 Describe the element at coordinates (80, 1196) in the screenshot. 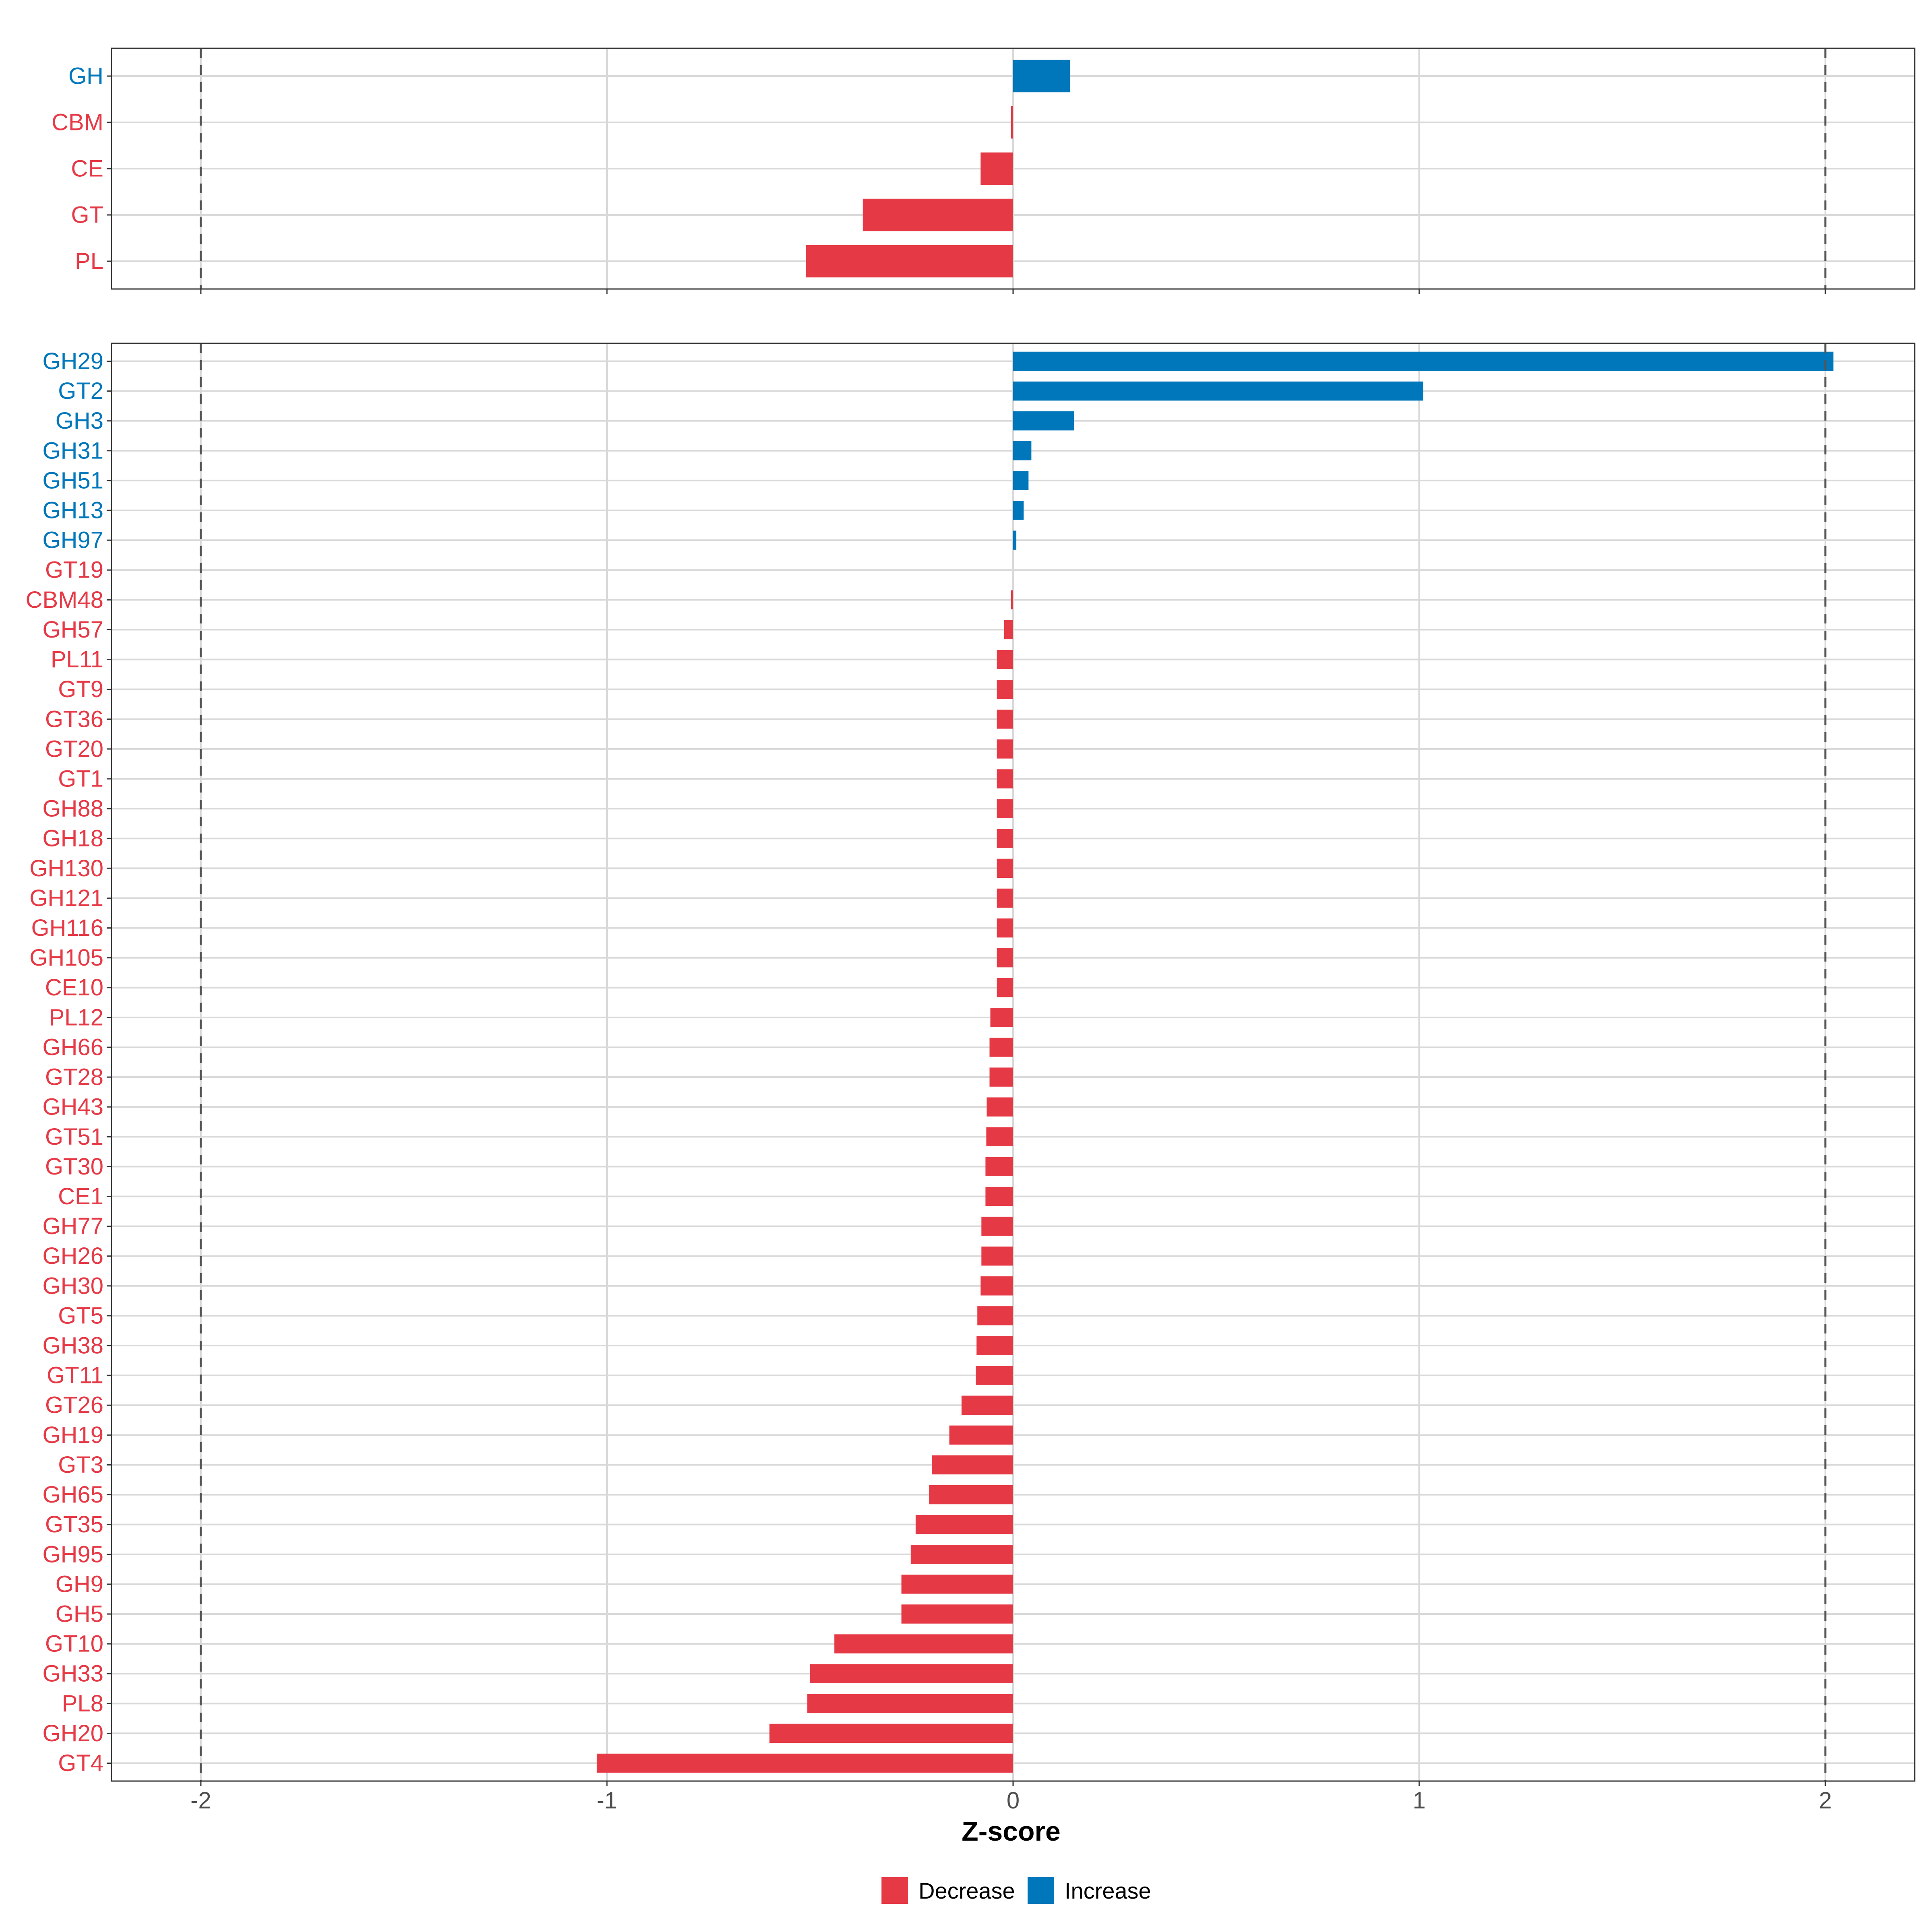

I see `category-label-ce1: CE1` at that location.